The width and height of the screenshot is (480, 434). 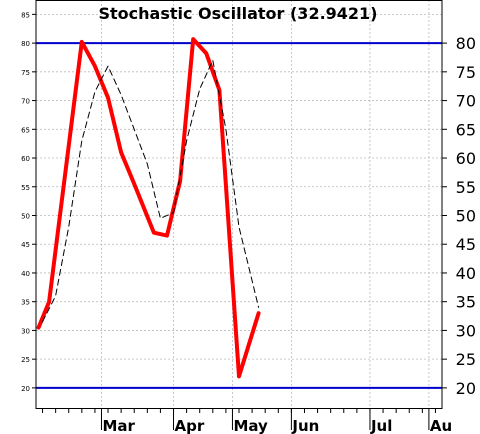 What do you see at coordinates (25, 159) in the screenshot?
I see `y-tick-label-left: 60` at bounding box center [25, 159].